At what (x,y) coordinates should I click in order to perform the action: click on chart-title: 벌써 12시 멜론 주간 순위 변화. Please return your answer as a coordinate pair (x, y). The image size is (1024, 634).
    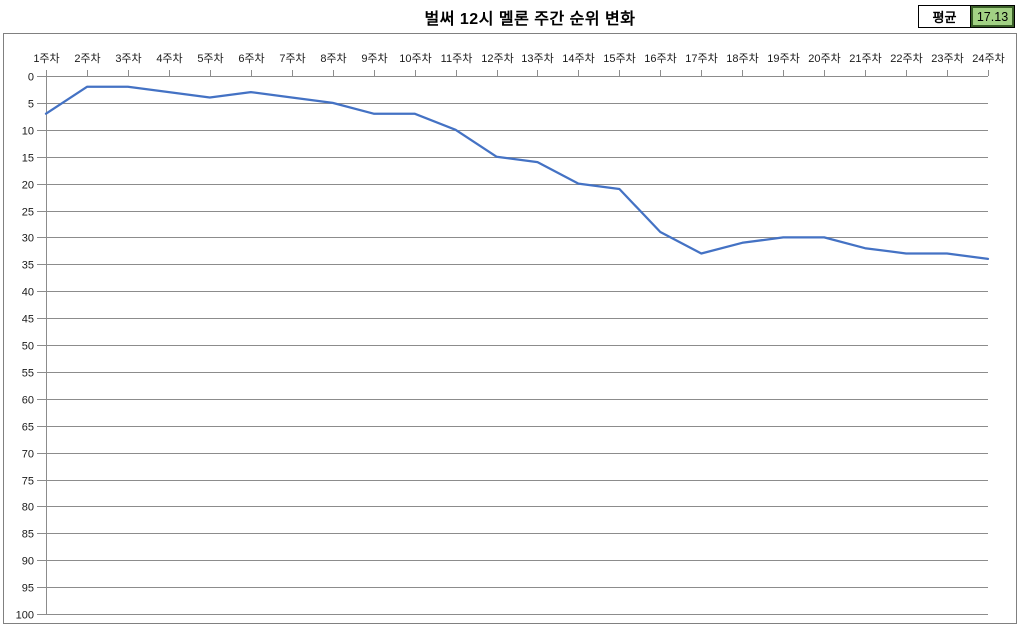
    Looking at the image, I should click on (530, 19).